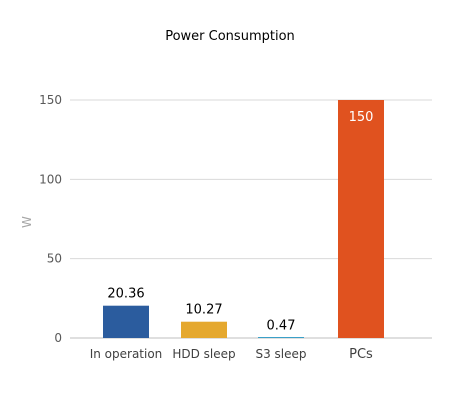 This screenshot has height=420, width=460. I want to click on x-axis-categories: In operation HDD sleep S3 sleep PCs, so click(231, 354).